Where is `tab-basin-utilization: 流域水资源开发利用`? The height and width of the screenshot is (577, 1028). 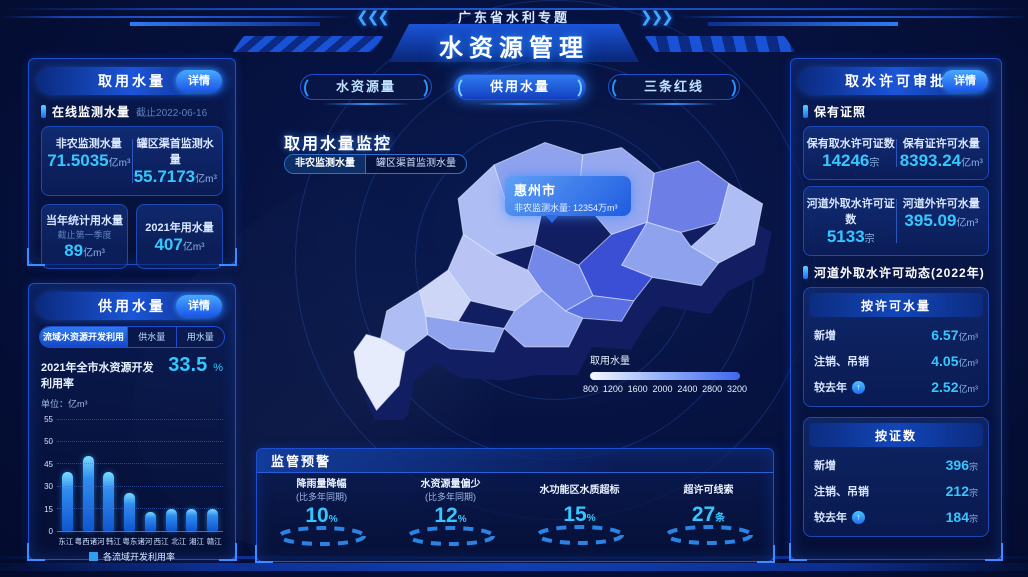 tab-basin-utilization: 流域水资源开发利用 is located at coordinates (84, 337).